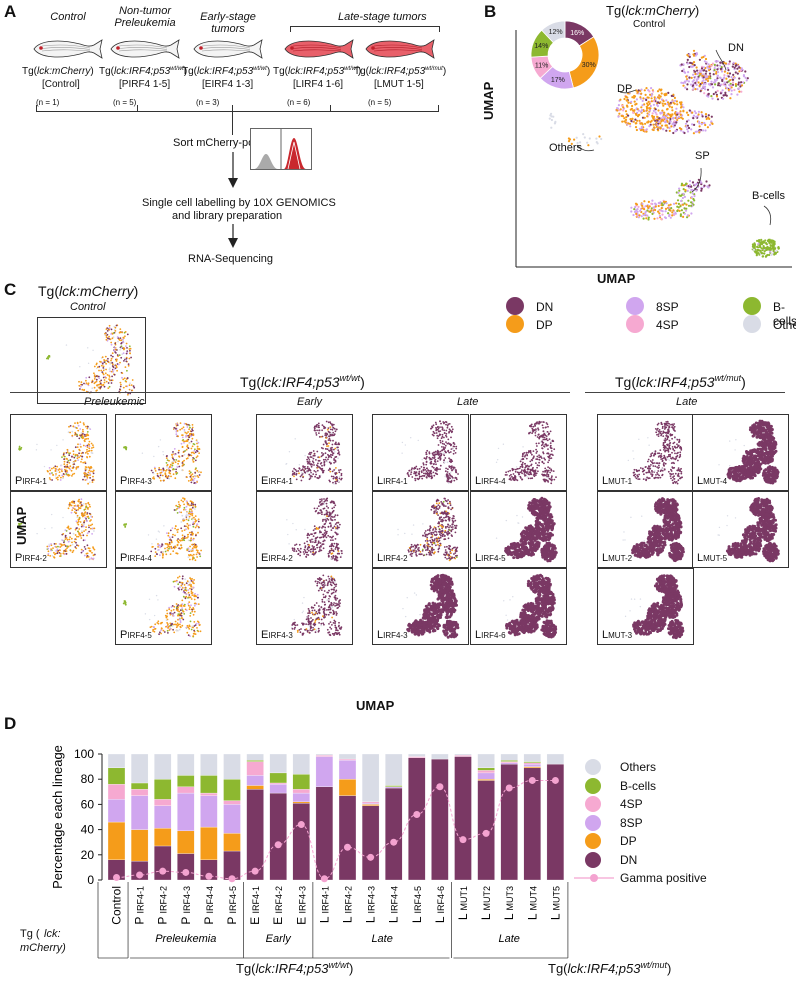 The image size is (796, 988). I want to click on group-label: Late, so click(381, 939).